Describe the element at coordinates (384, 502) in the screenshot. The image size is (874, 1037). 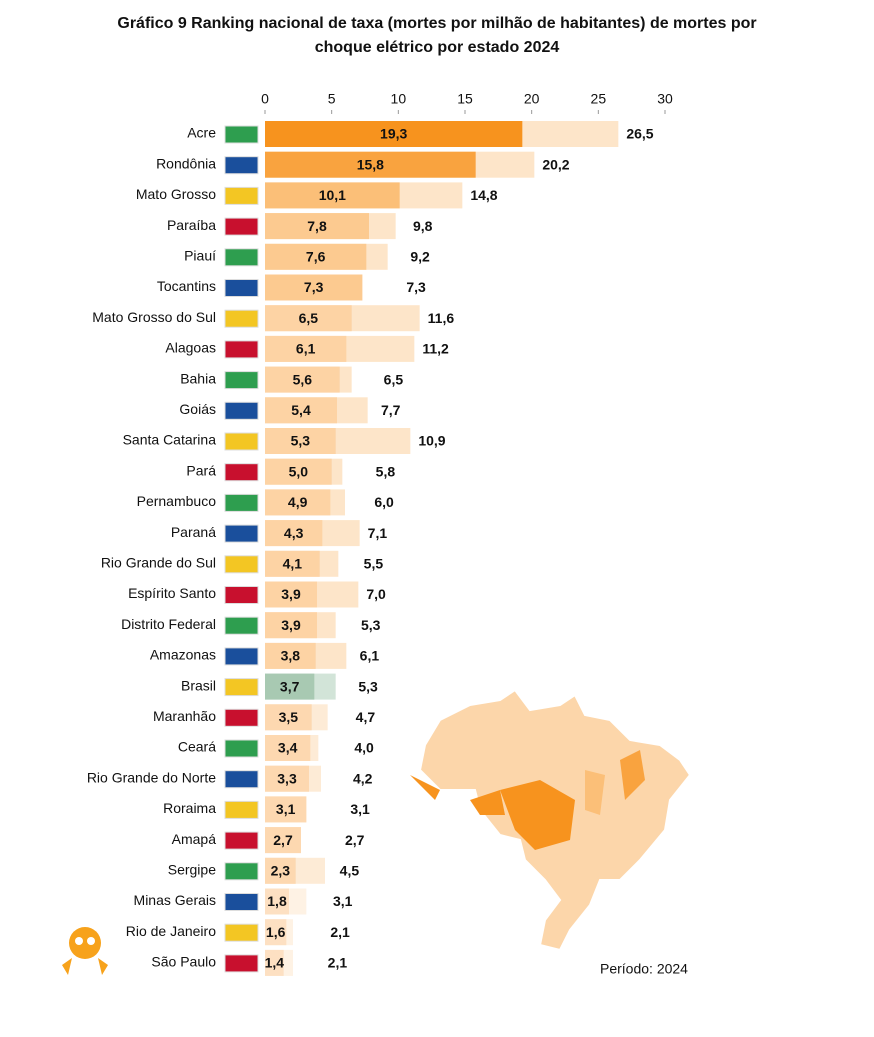
I see `value-label: 6,0` at that location.